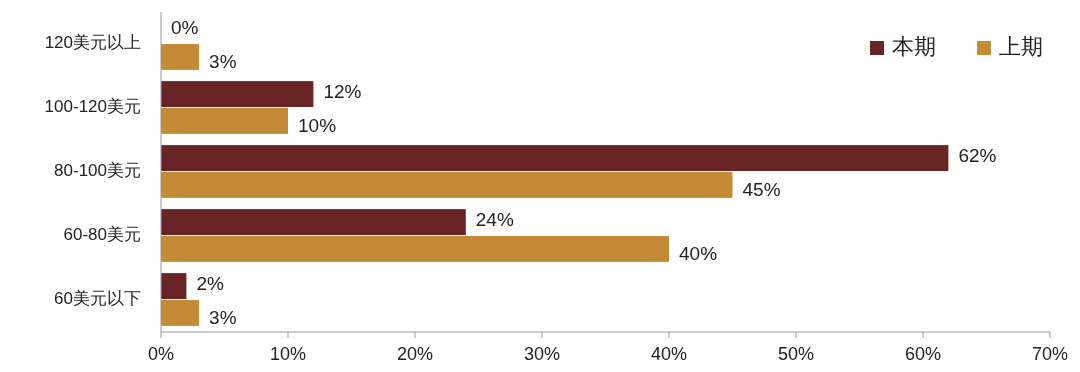  What do you see at coordinates (92, 107) in the screenshot?
I see `y-tick-label: 100-120美元` at bounding box center [92, 107].